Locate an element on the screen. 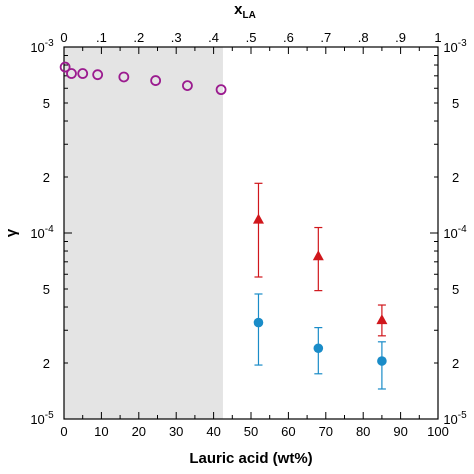 This screenshot has height=474, width=474. x-tick-label: 50 is located at coordinates (251, 431).